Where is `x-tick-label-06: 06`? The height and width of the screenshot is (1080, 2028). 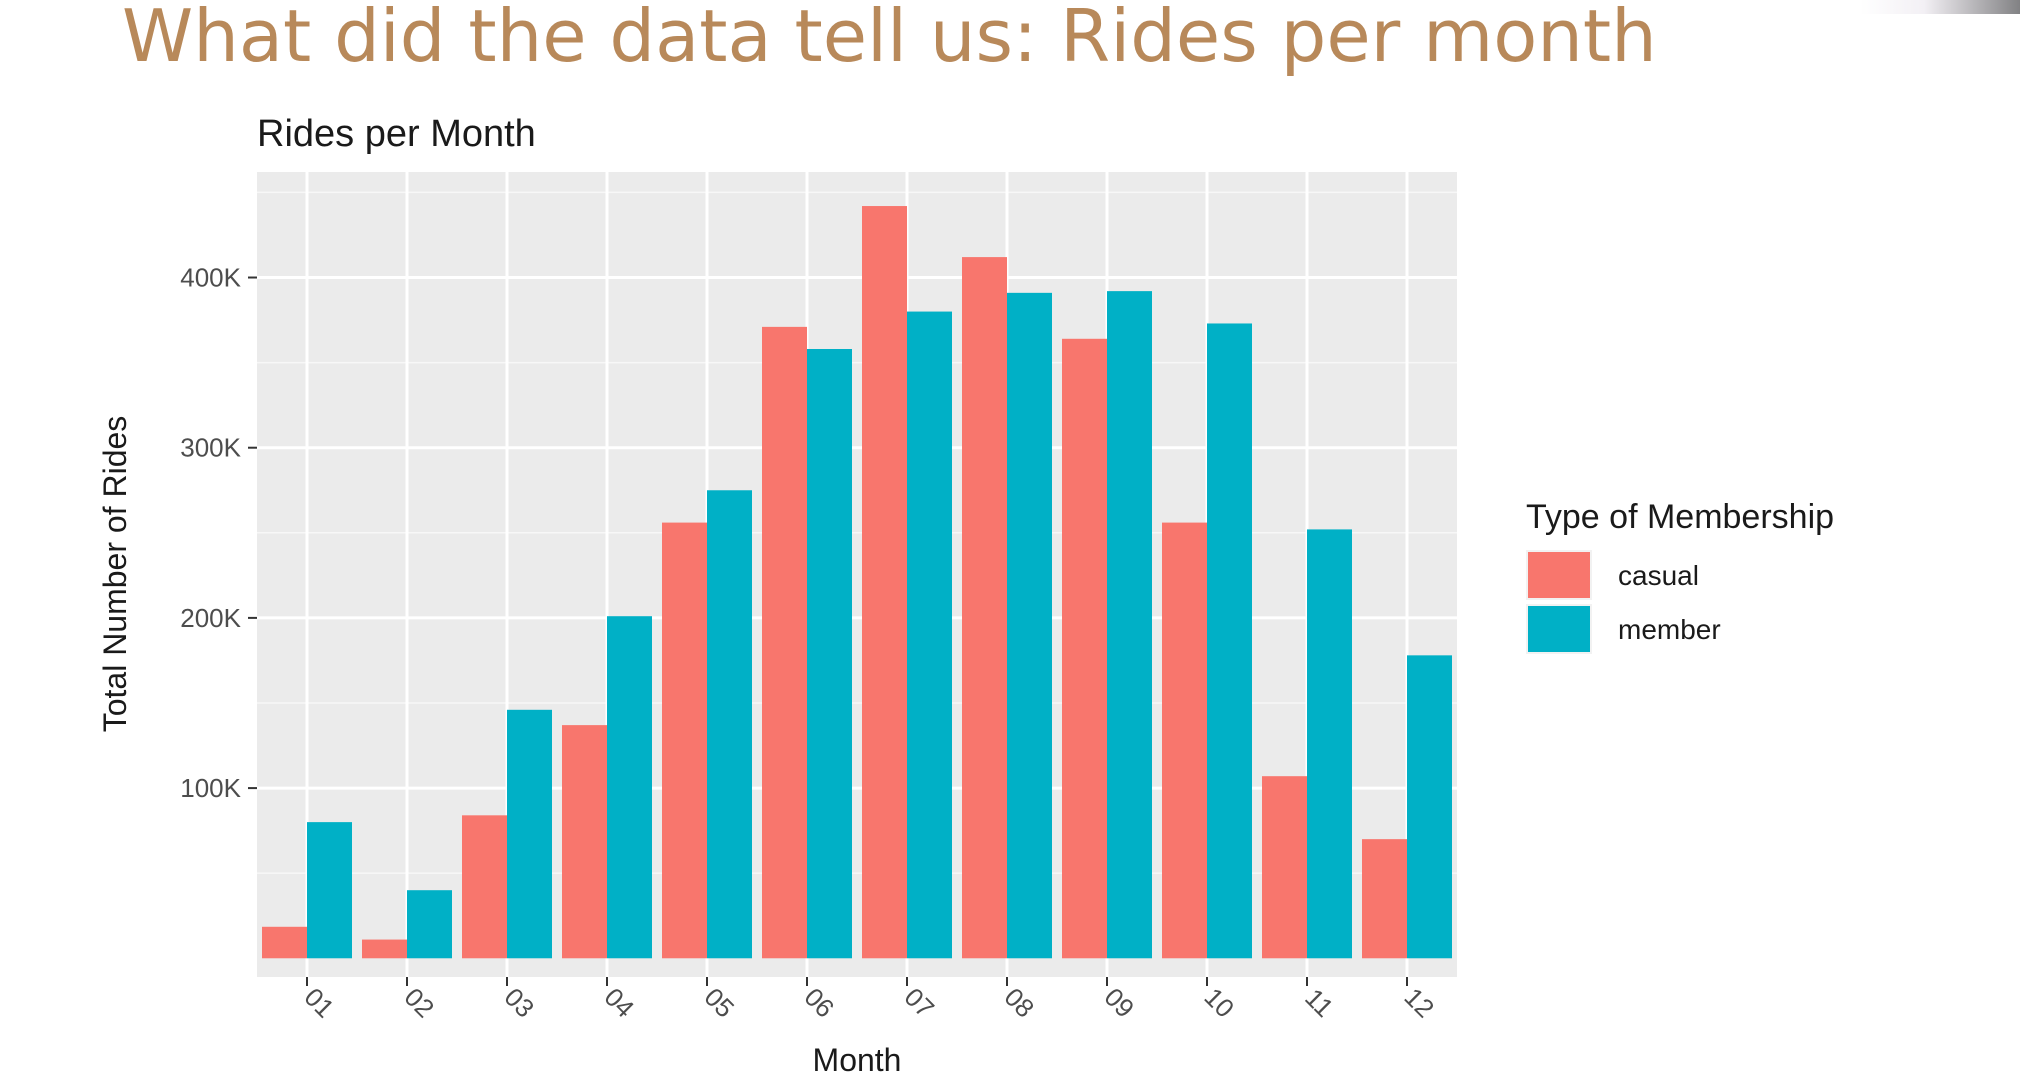
x-tick-label-06: 06 is located at coordinates (820, 1003).